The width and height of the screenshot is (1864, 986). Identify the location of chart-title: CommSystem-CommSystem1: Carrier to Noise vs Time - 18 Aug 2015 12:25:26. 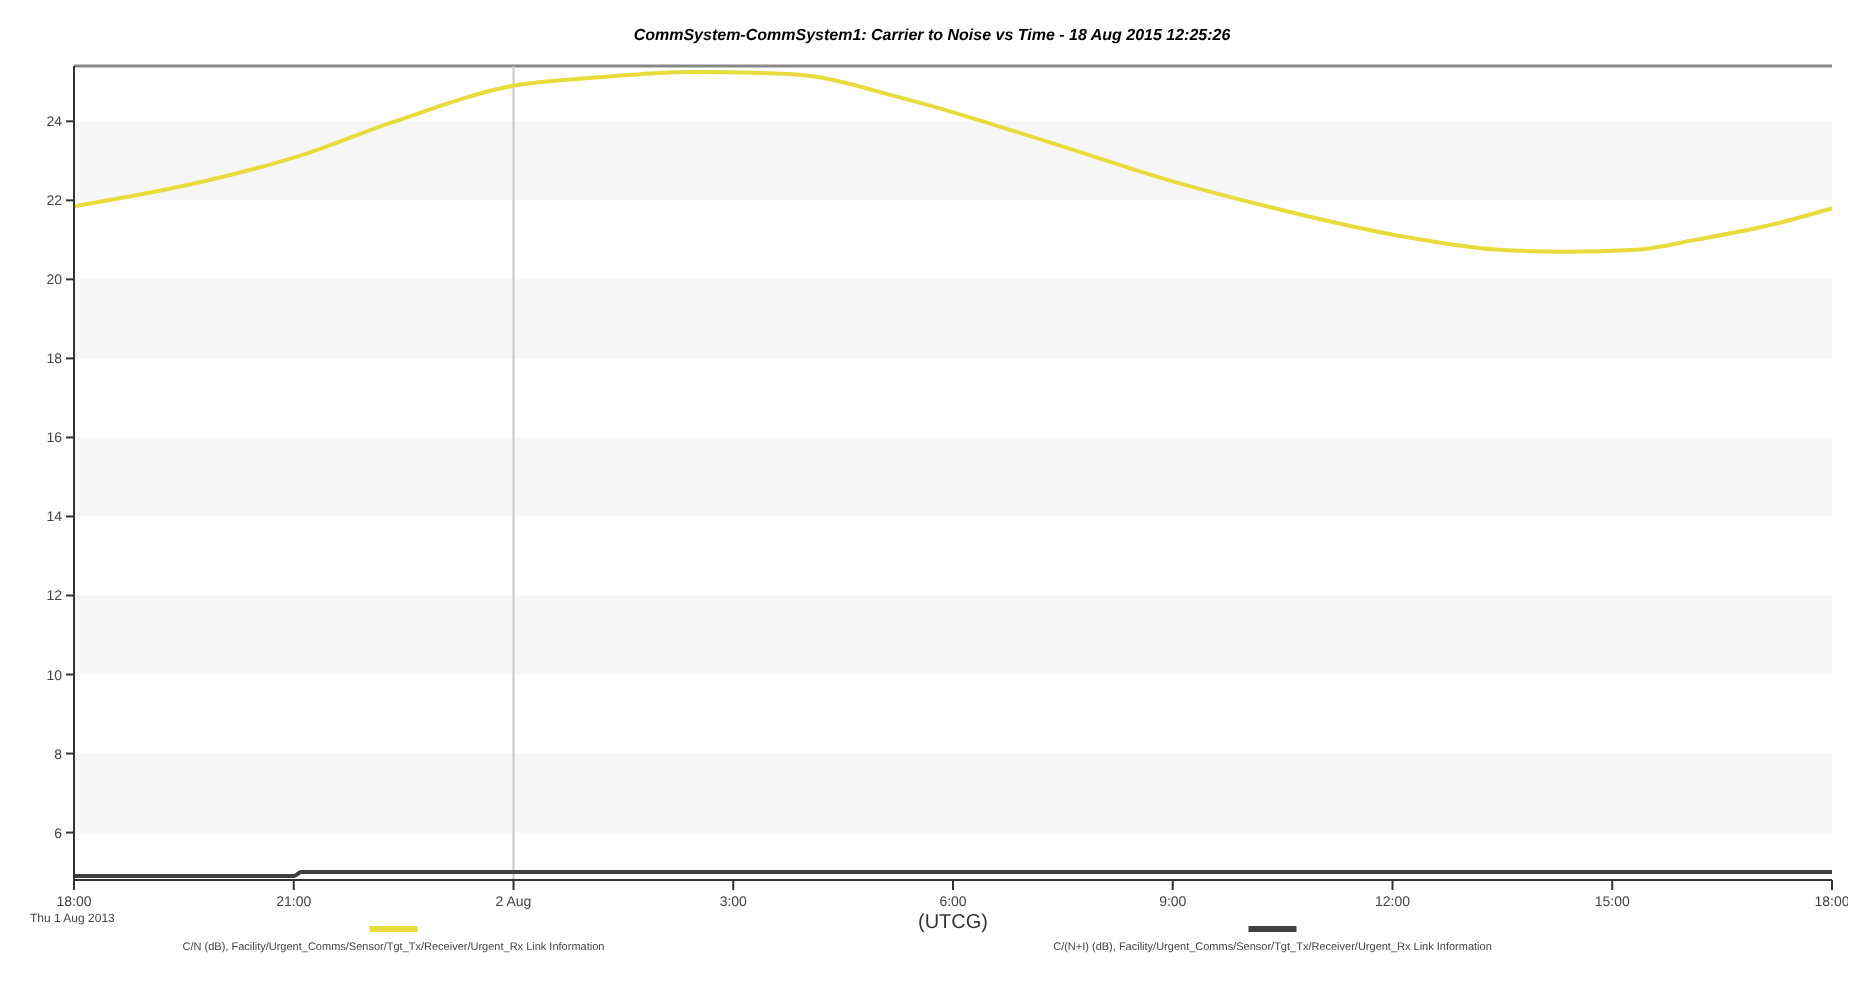
(932, 35).